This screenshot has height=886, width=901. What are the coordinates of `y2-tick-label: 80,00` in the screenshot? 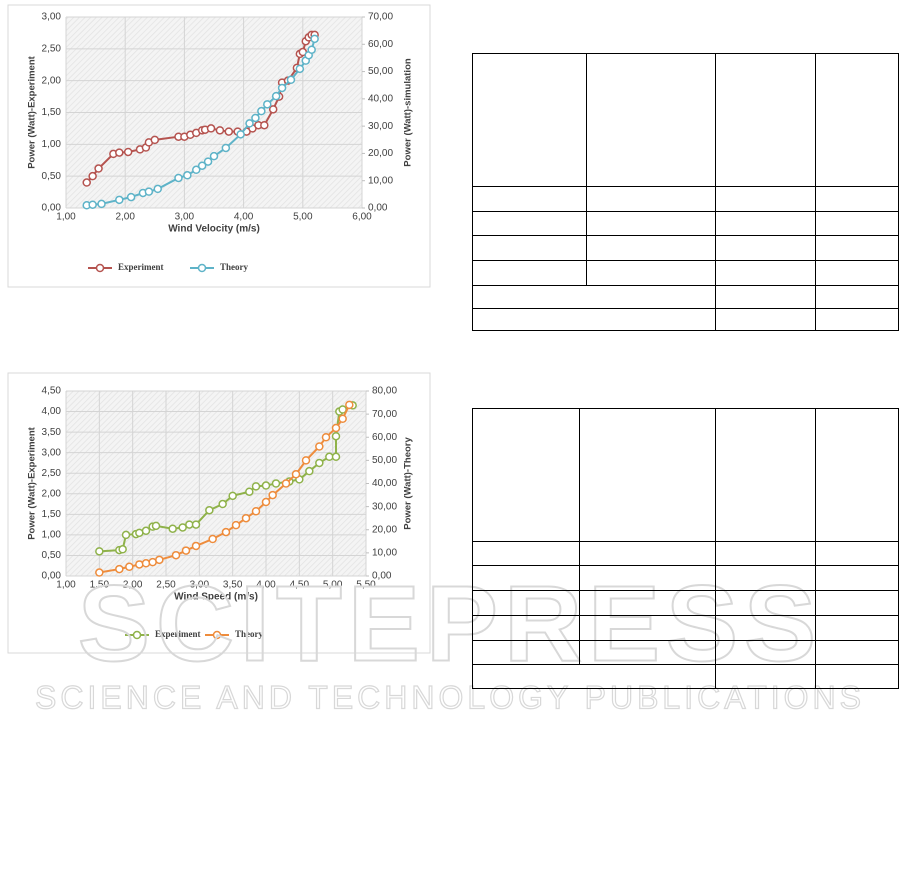 It's located at (384, 391).